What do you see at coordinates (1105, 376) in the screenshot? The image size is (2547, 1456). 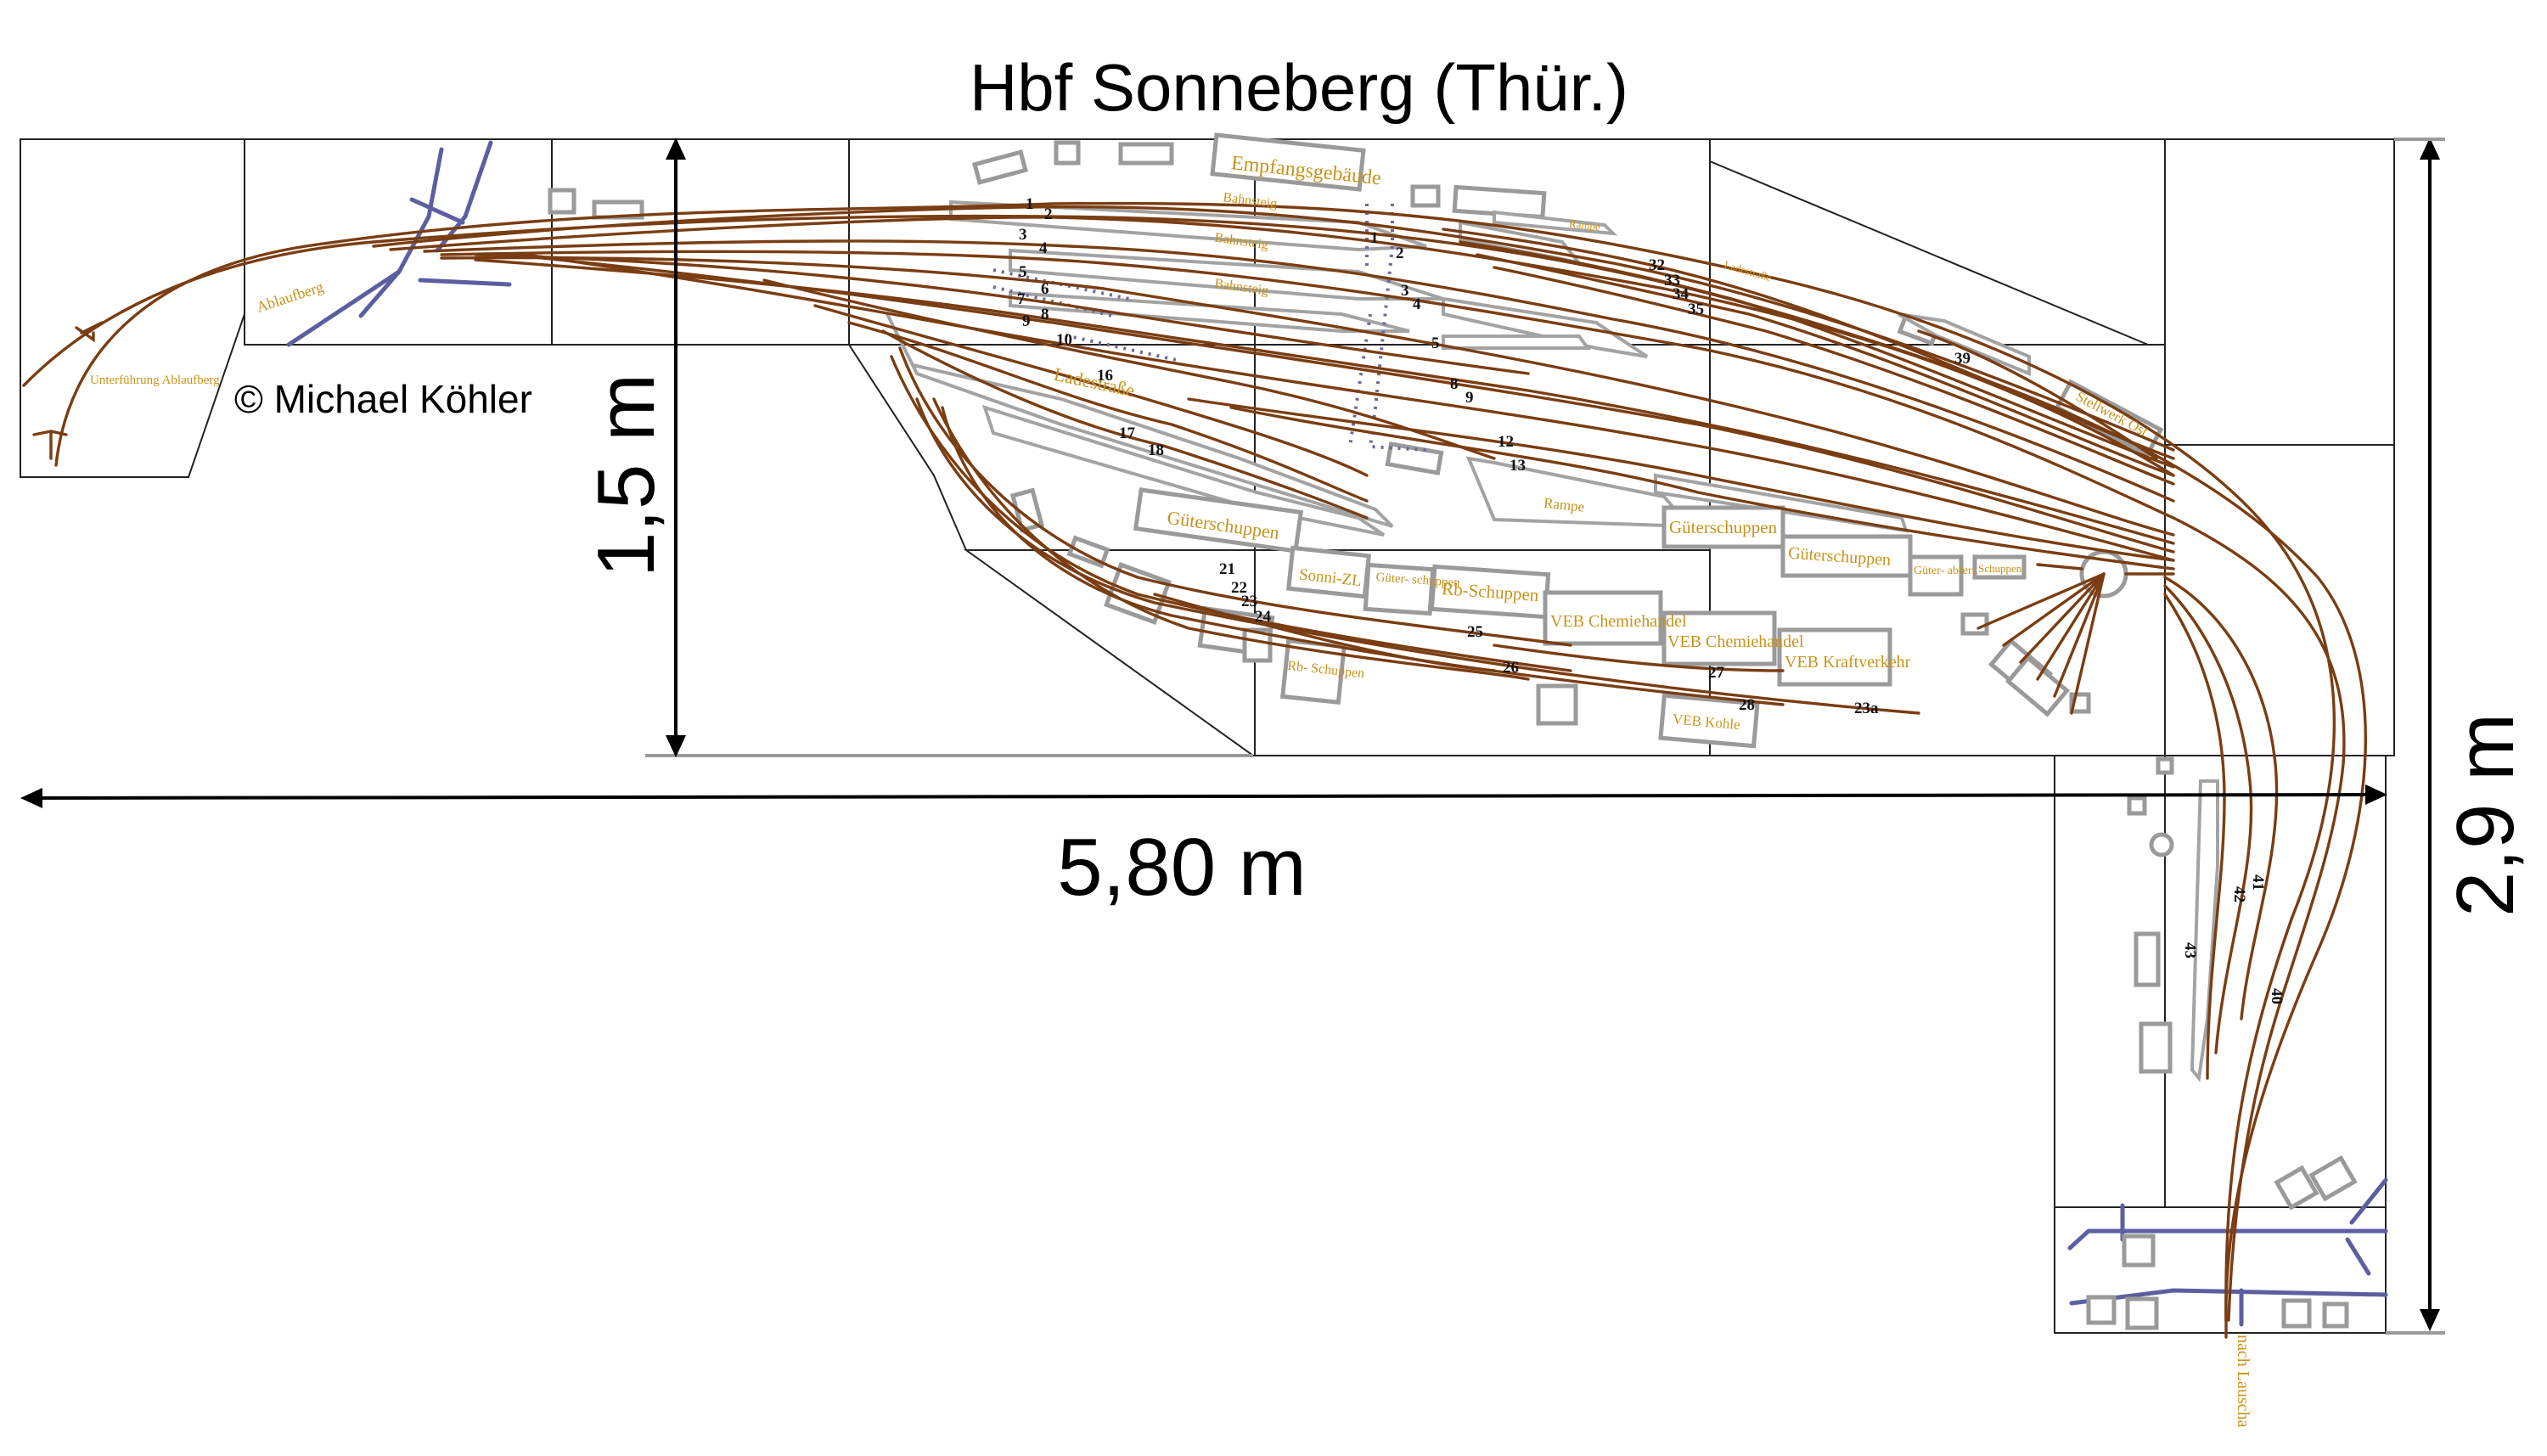 I see `track-number: 16` at bounding box center [1105, 376].